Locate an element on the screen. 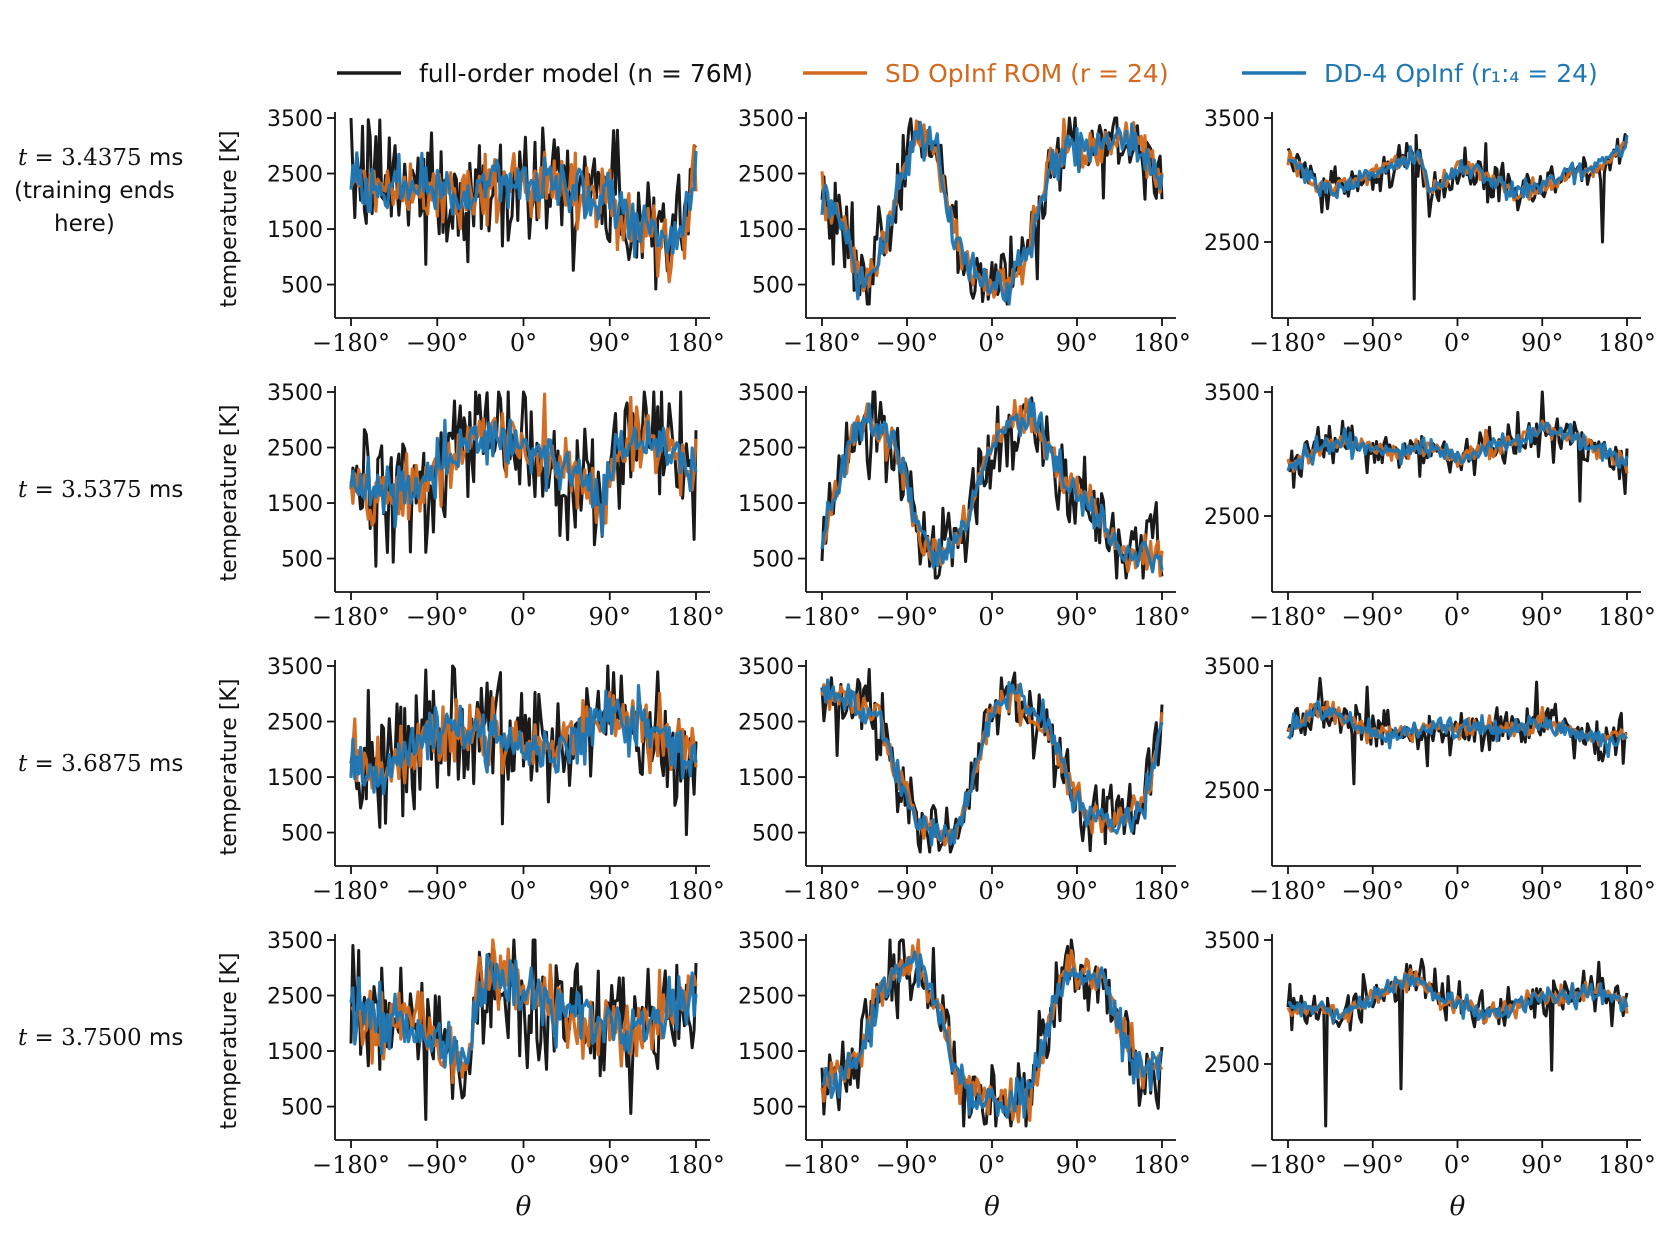  panel-r0-c1: 500 1500 2500 3500 −180° −90° 0° 90° 180° is located at coordinates (964, 232).